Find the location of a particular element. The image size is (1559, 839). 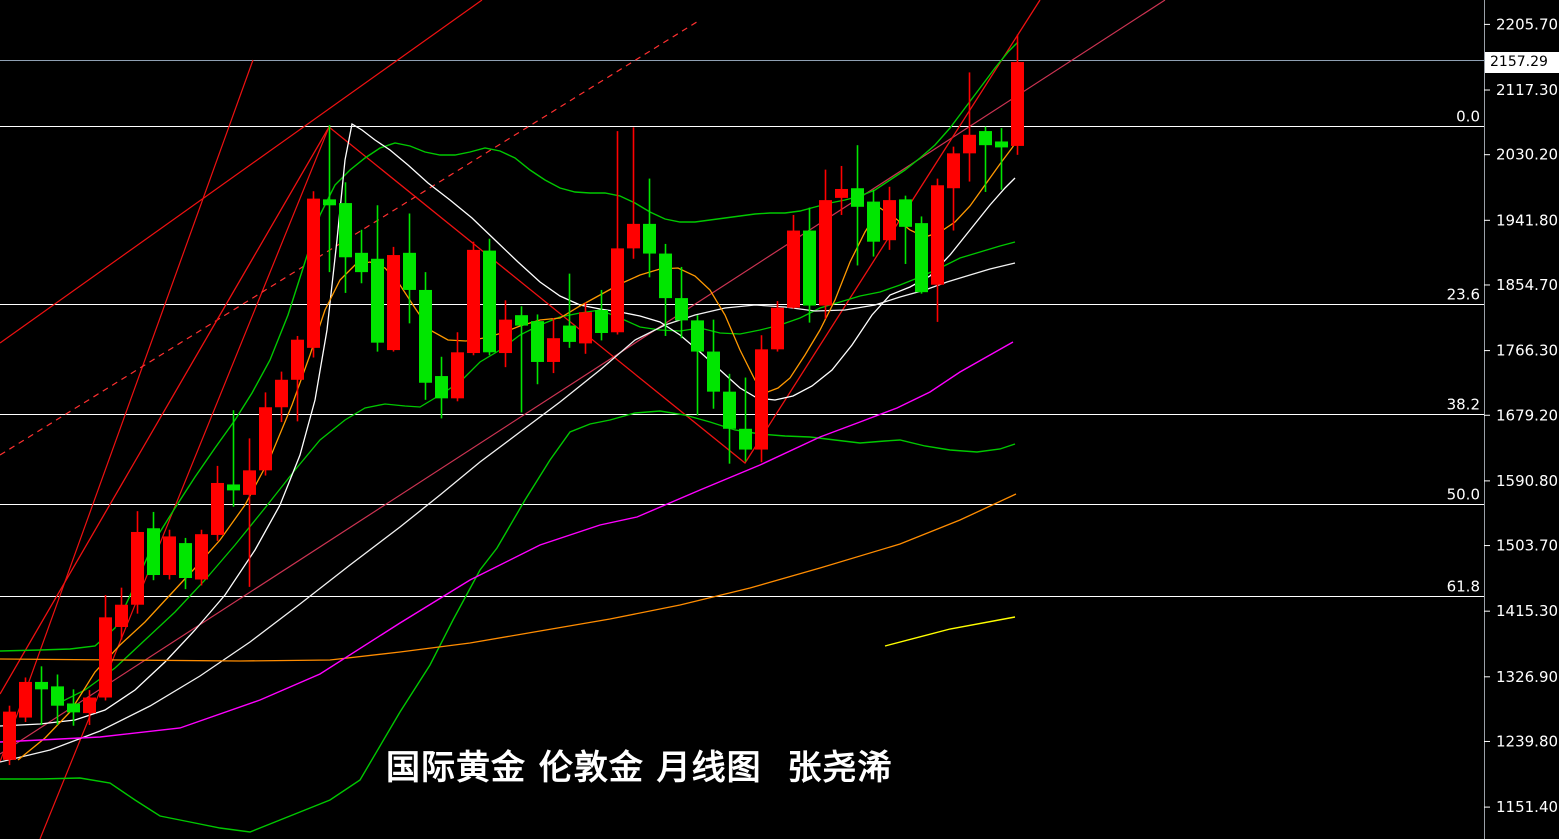

price-axis-label: 2030.20 is located at coordinates (1527, 155).